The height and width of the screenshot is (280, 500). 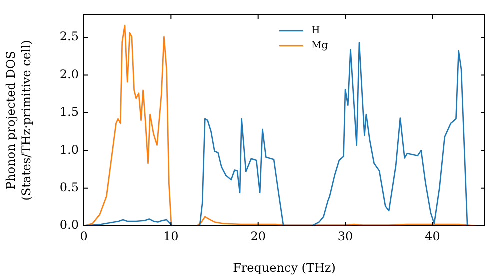 I want to click on legend-label: H, so click(x=316, y=31).